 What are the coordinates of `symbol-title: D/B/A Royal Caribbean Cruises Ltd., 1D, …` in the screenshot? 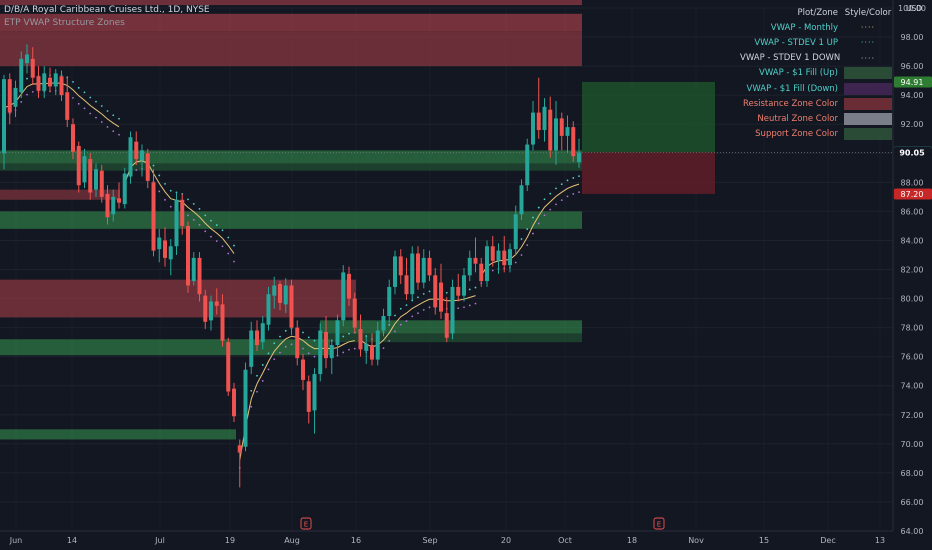 It's located at (107, 10).